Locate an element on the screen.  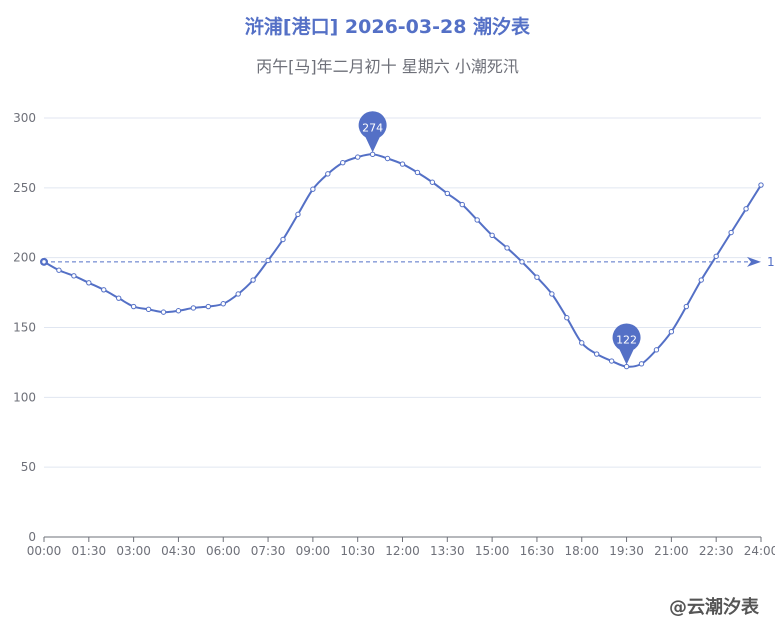
x-tick-label: 22:30 is located at coordinates (716, 551).